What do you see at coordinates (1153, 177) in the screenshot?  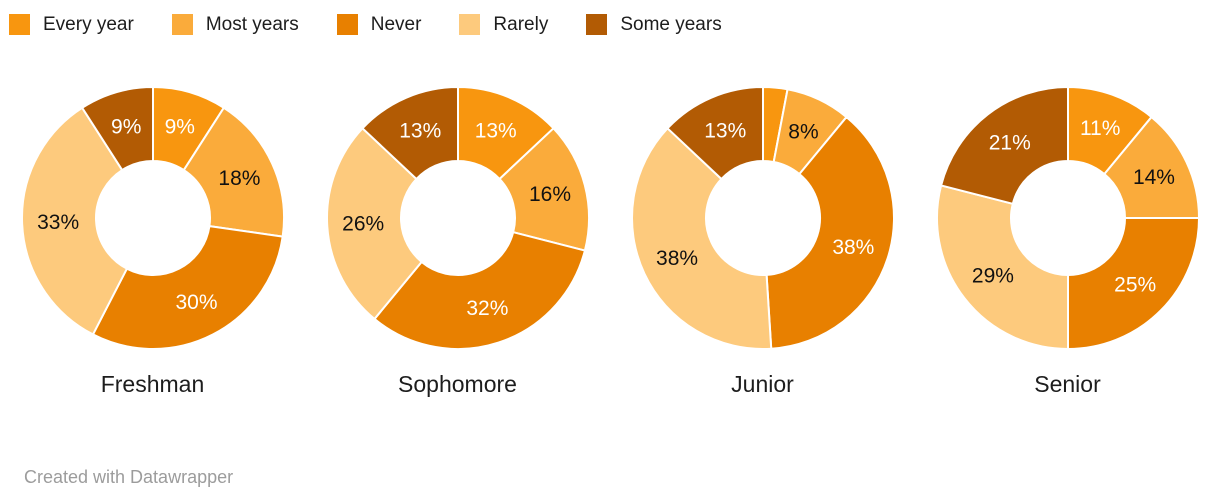 I see `slice-label: 14%` at bounding box center [1153, 177].